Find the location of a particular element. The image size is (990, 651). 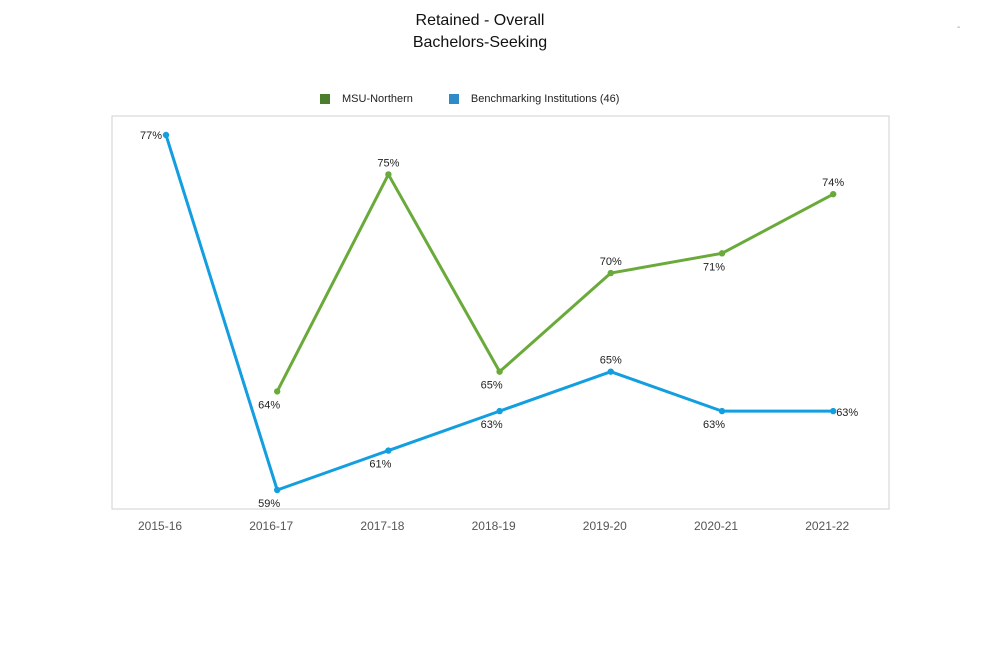

x-tick-label-2015-16: 2015-16 is located at coordinates (160, 526).